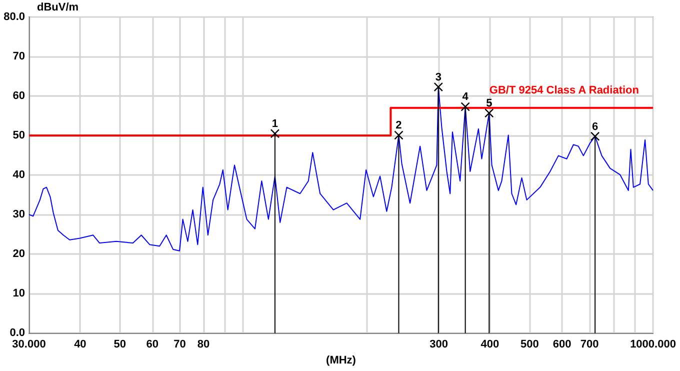 The width and height of the screenshot is (680, 371). What do you see at coordinates (529, 344) in the screenshot?
I see `x-tick-label: 500` at bounding box center [529, 344].